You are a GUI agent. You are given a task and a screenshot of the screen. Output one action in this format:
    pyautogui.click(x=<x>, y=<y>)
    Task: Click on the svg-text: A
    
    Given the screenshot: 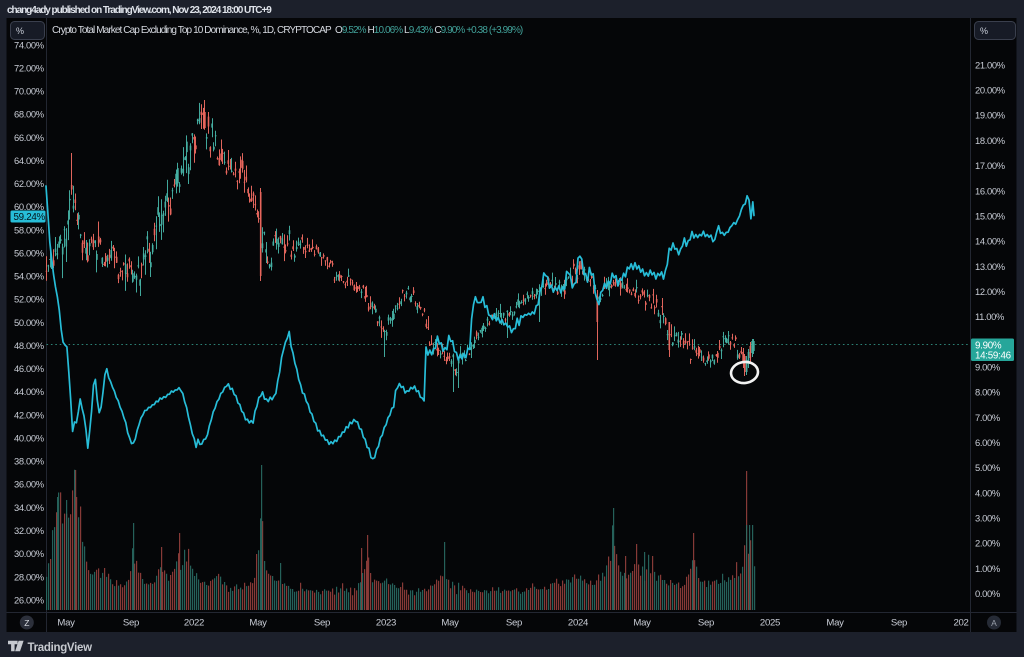 What is the action you would take?
    pyautogui.click(x=994, y=623)
    